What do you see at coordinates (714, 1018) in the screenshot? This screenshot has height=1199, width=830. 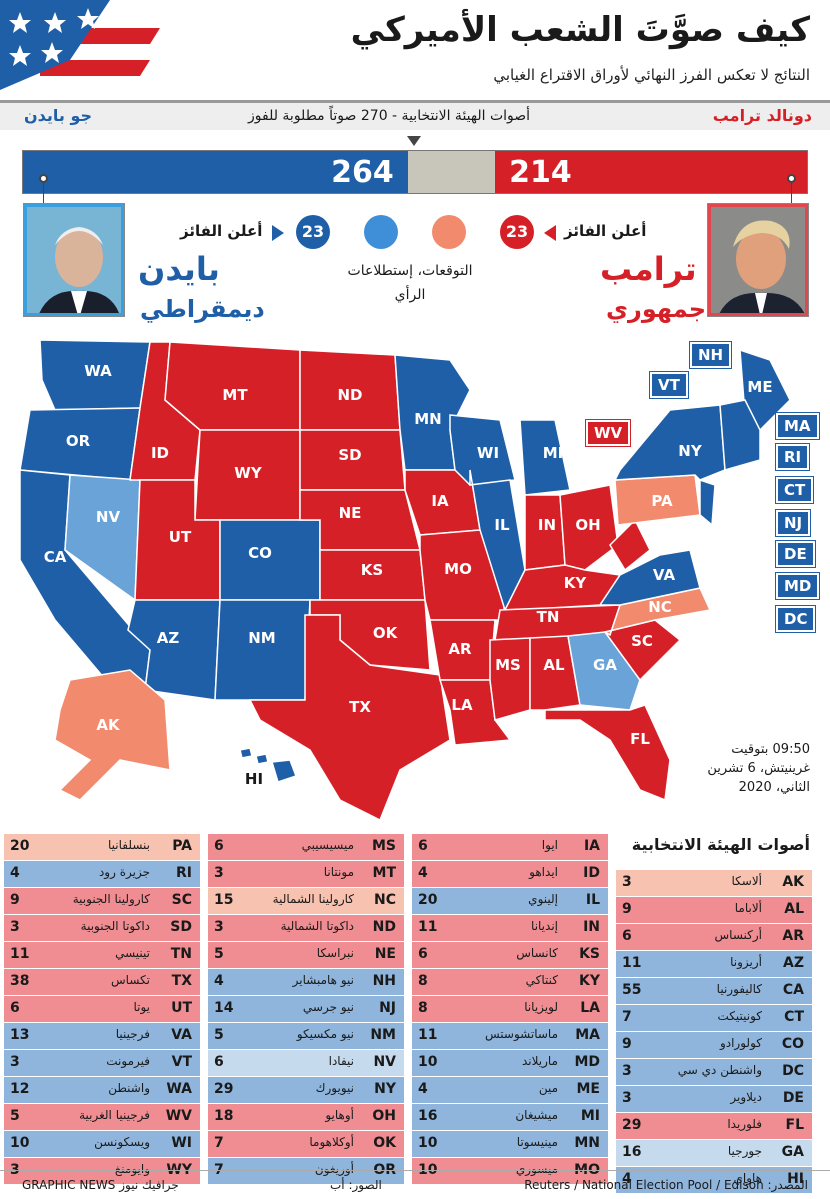 I see `table-row: 7 كونيتيكت CT` at bounding box center [714, 1018].